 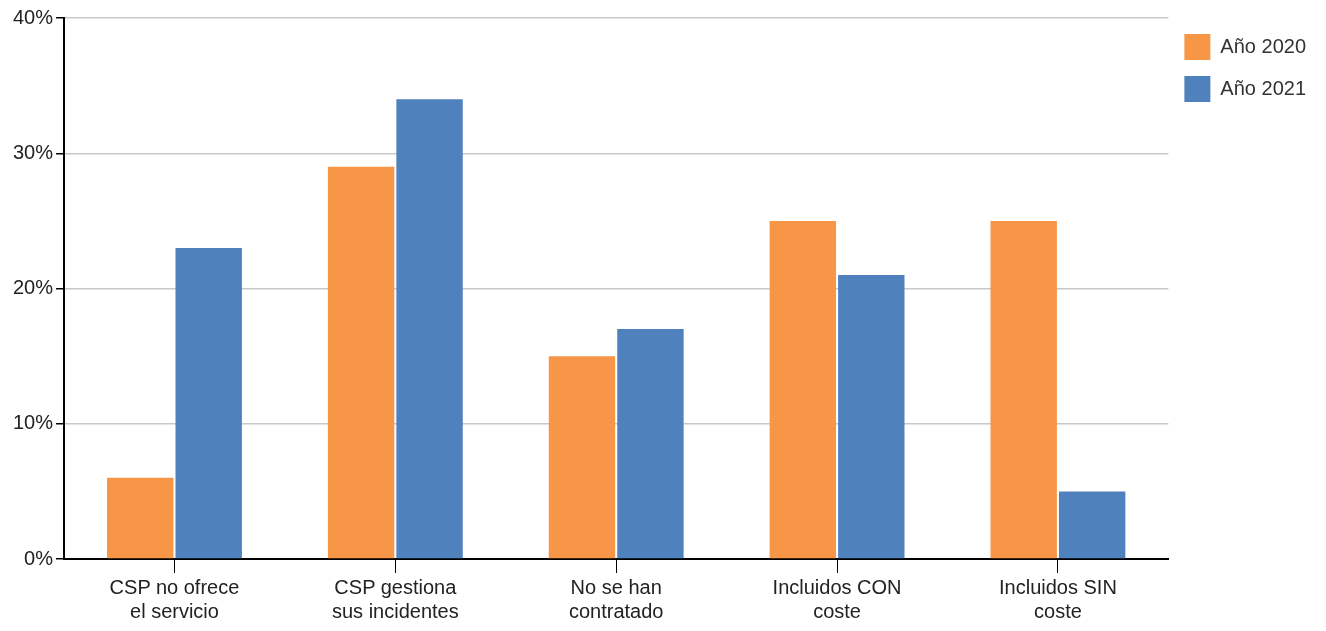 What do you see at coordinates (1058, 598) in the screenshot?
I see `x-tick-label: Incluidos SIN coste` at bounding box center [1058, 598].